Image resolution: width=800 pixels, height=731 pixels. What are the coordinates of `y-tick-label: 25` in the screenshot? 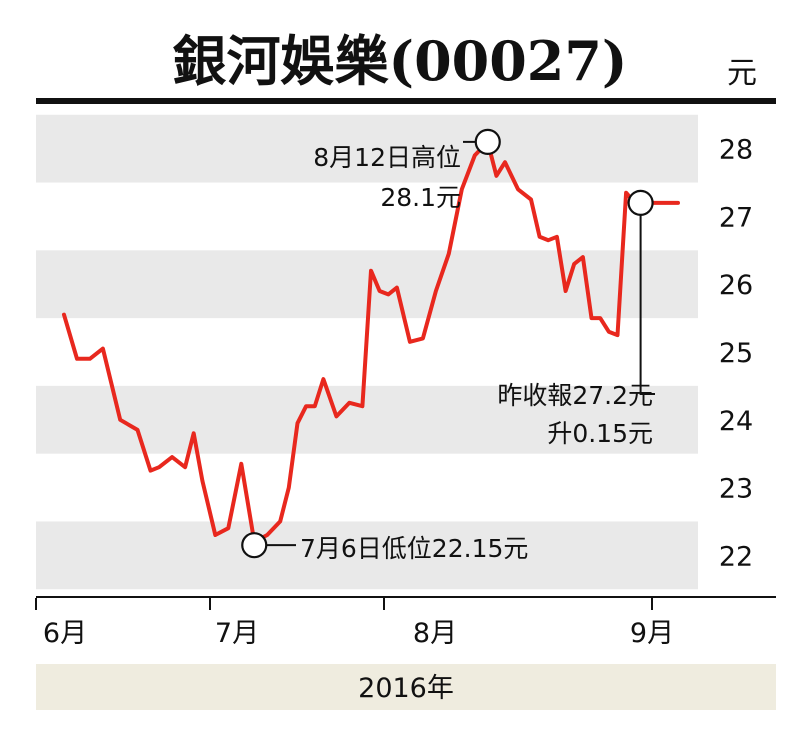 It's located at (736, 353).